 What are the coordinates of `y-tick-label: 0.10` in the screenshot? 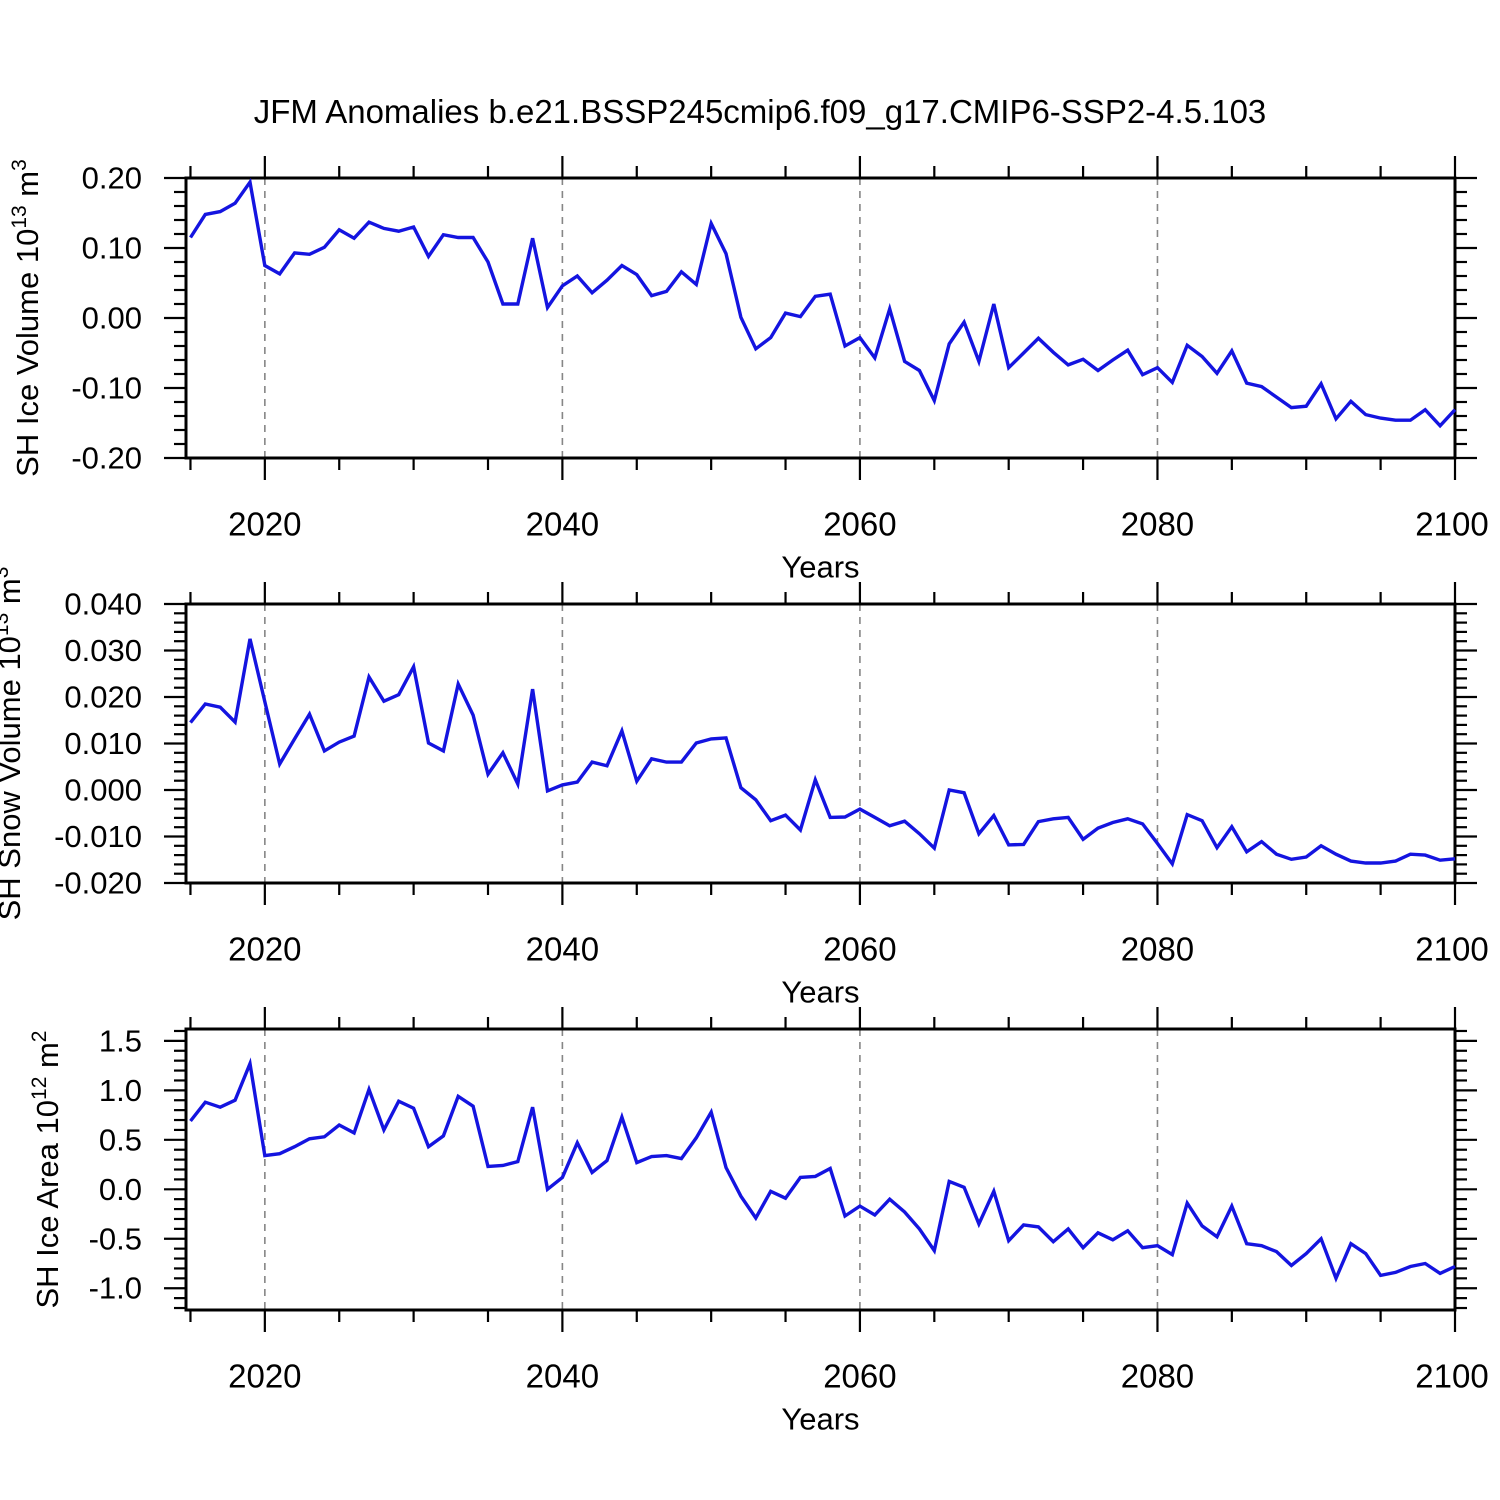 It's located at (112, 248).